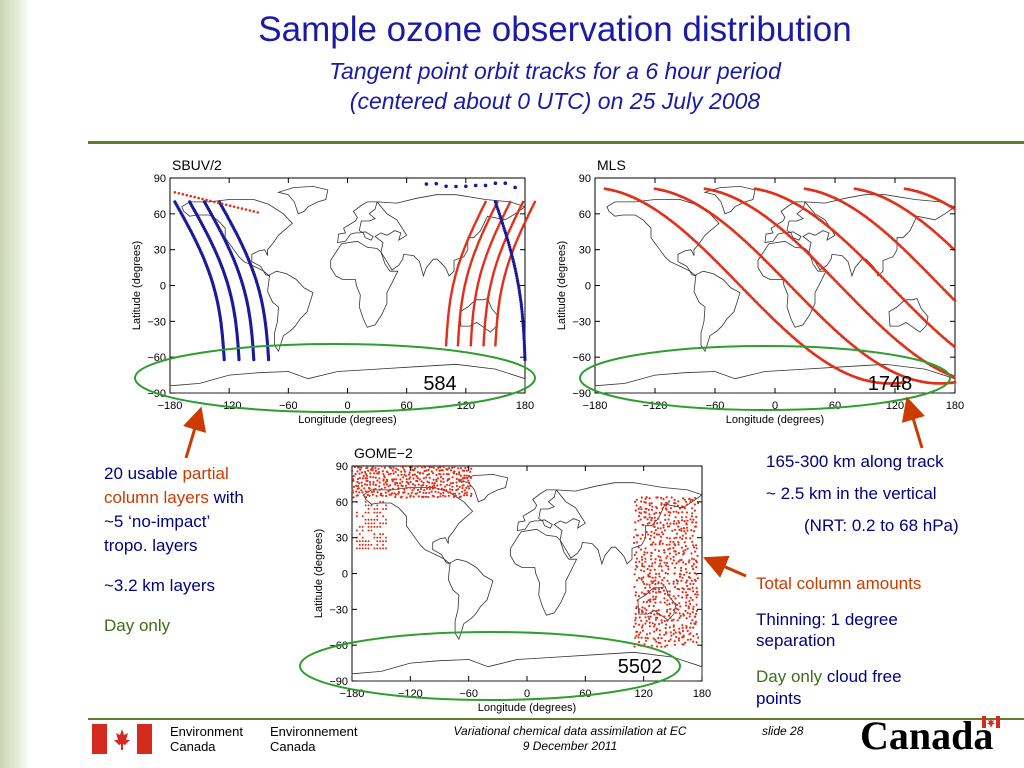 The width and height of the screenshot is (1024, 768). Describe the element at coordinates (779, 698) in the screenshot. I see `note-gome-line5: points` at that location.